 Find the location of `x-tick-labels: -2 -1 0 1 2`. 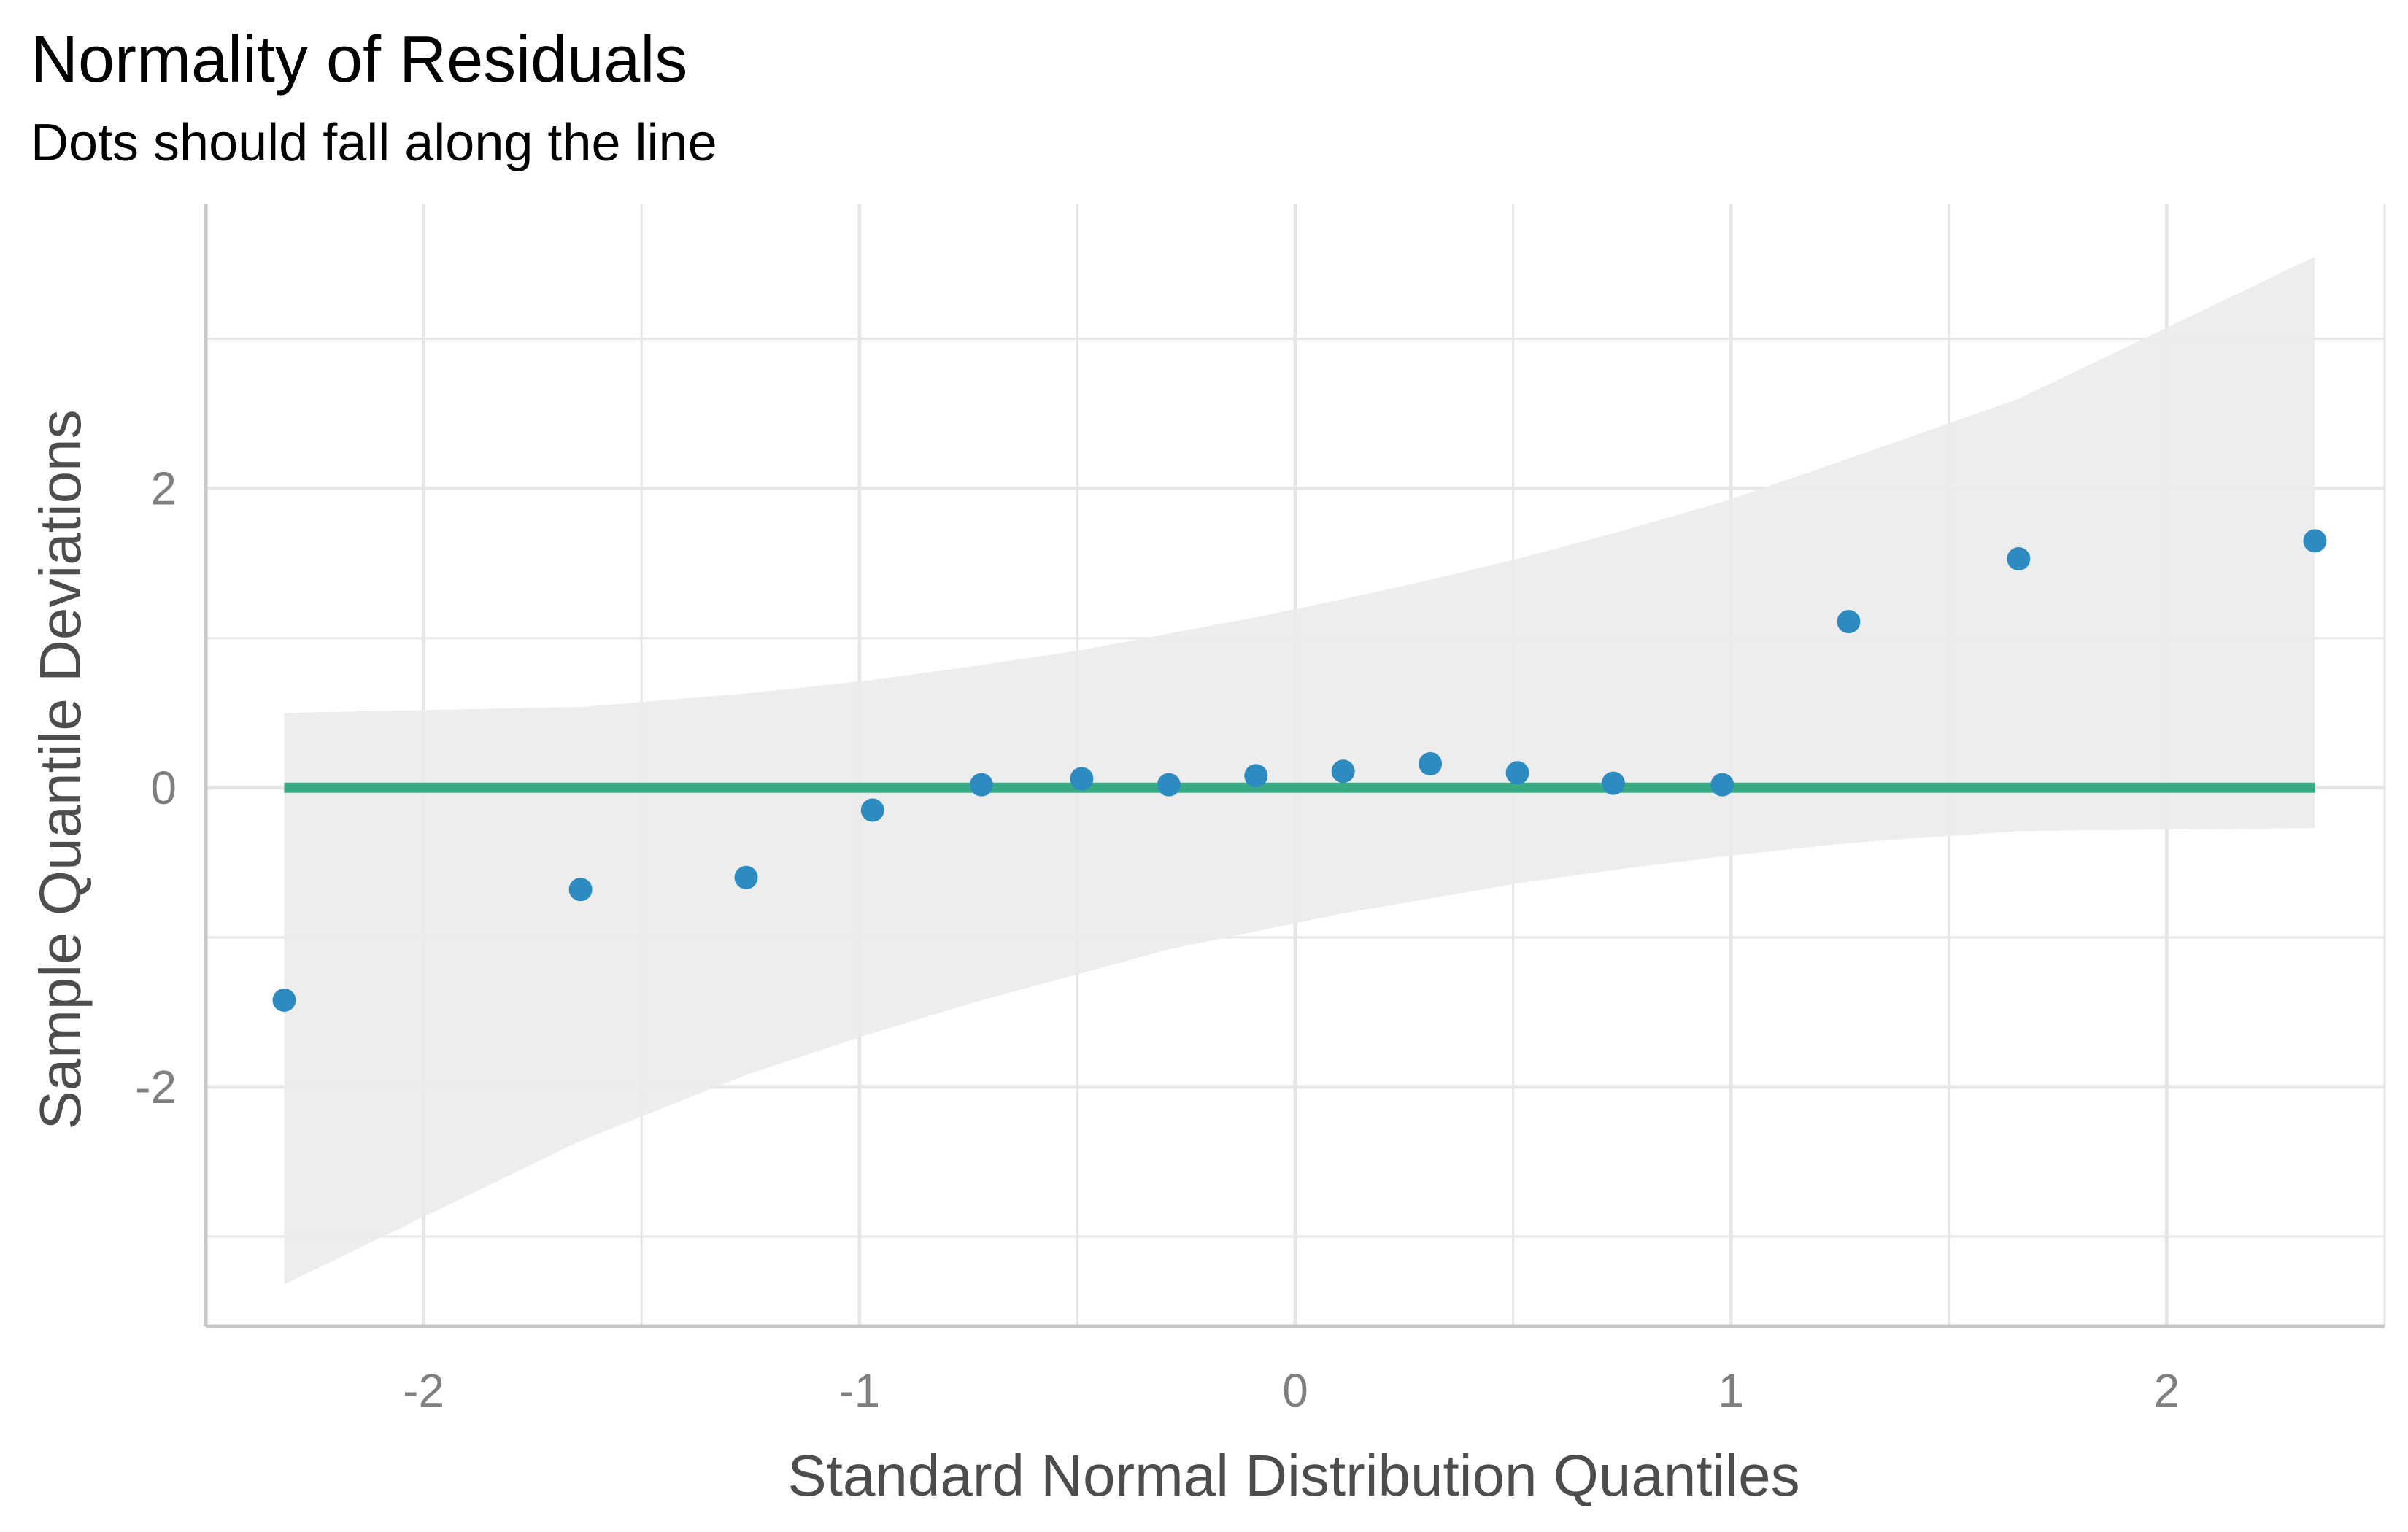

x-tick-labels: -2 -1 0 1 2 is located at coordinates (1291, 1391).